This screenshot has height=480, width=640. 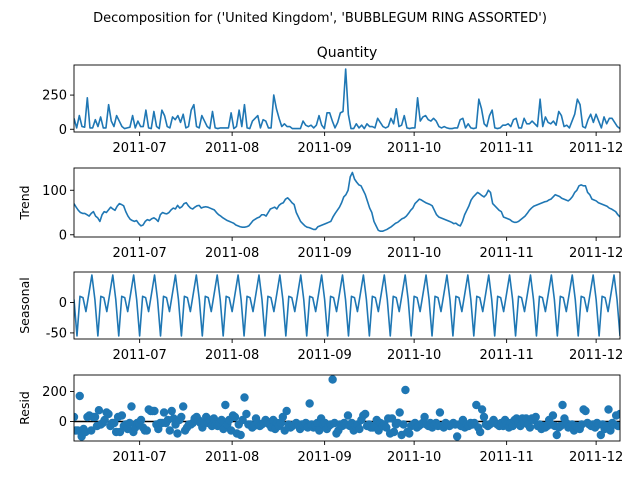 I want to click on y-tick-label: 250, so click(x=54, y=96).